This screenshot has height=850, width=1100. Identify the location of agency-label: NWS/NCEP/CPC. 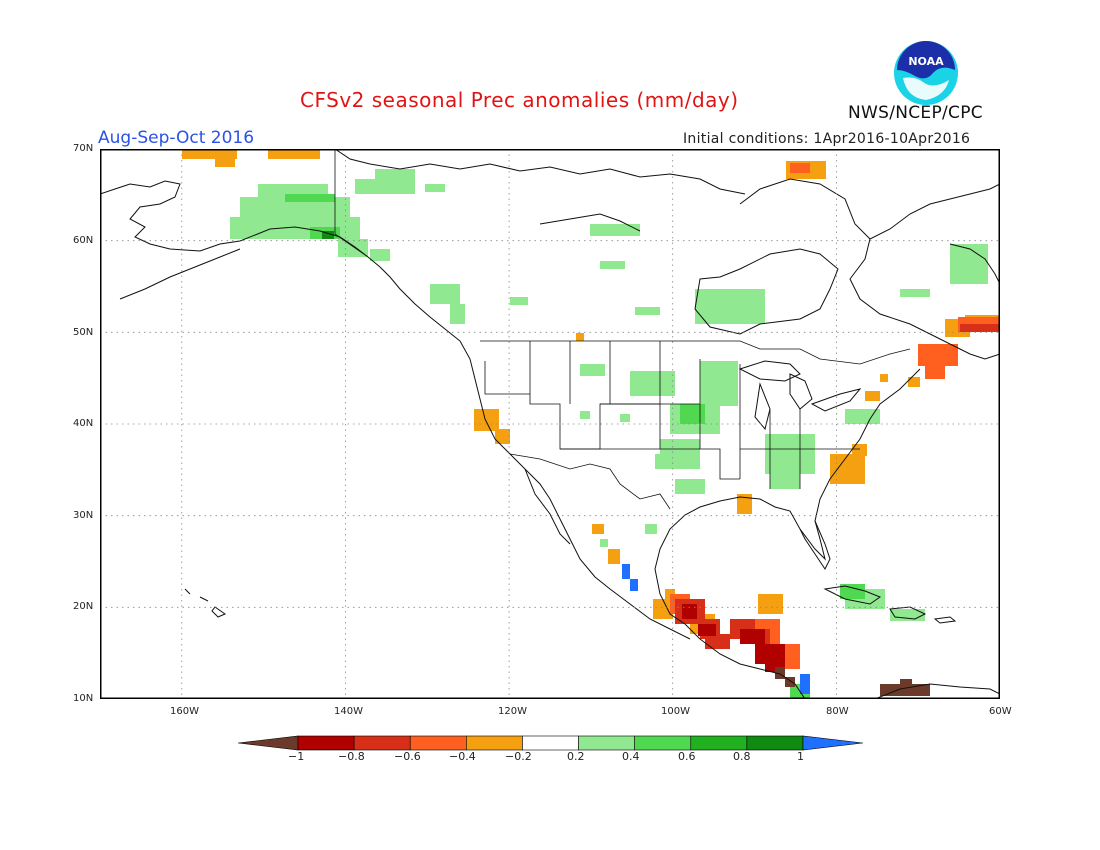
(915, 113).